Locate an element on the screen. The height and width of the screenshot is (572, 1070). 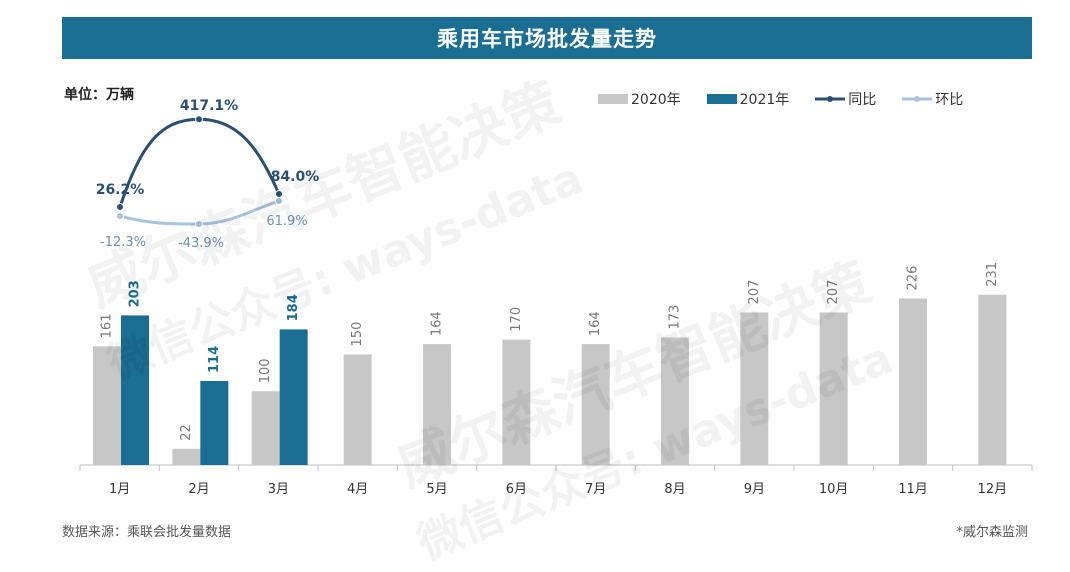
data-label-2020: 173 is located at coordinates (675, 317).